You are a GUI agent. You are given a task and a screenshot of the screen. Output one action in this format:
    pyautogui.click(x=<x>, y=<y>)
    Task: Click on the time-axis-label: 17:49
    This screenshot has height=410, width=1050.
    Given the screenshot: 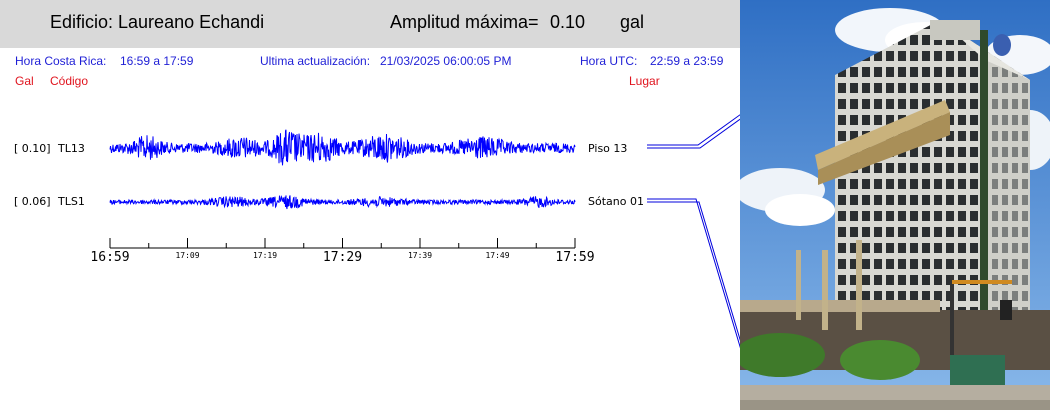 What is the action you would take?
    pyautogui.click(x=497, y=255)
    